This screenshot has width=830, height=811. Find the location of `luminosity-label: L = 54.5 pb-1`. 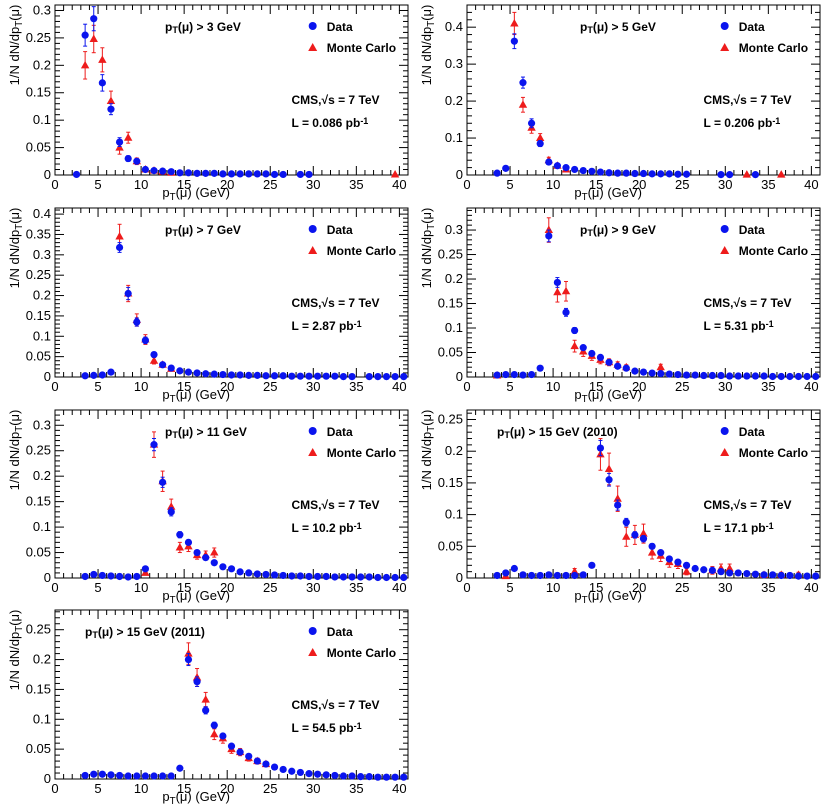

luminosity-label: L = 54.5 pb-1 is located at coordinates (327, 728).